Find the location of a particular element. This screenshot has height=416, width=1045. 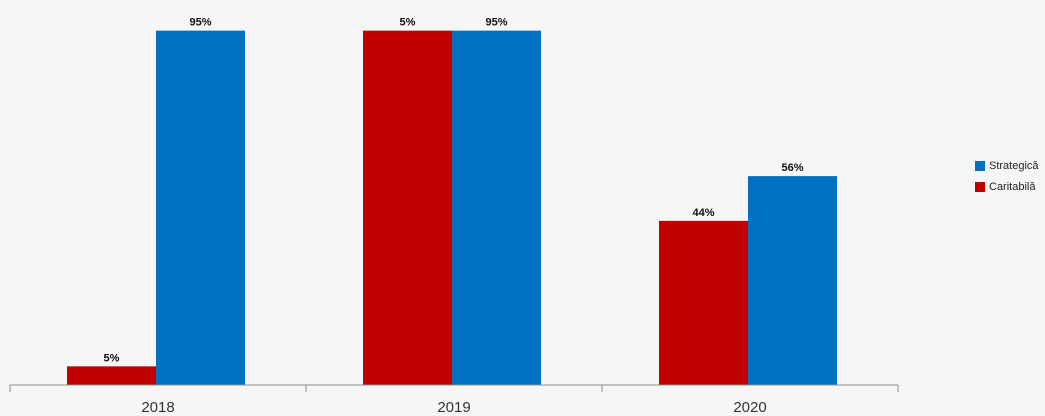

chart-legend: Strategică Caritabilă is located at coordinates (1007, 176).